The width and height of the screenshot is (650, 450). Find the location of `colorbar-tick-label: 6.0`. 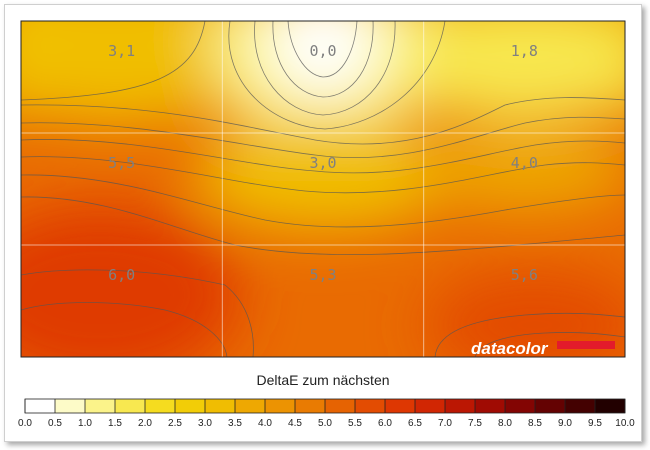

colorbar-tick-label: 6.0 is located at coordinates (385, 423).